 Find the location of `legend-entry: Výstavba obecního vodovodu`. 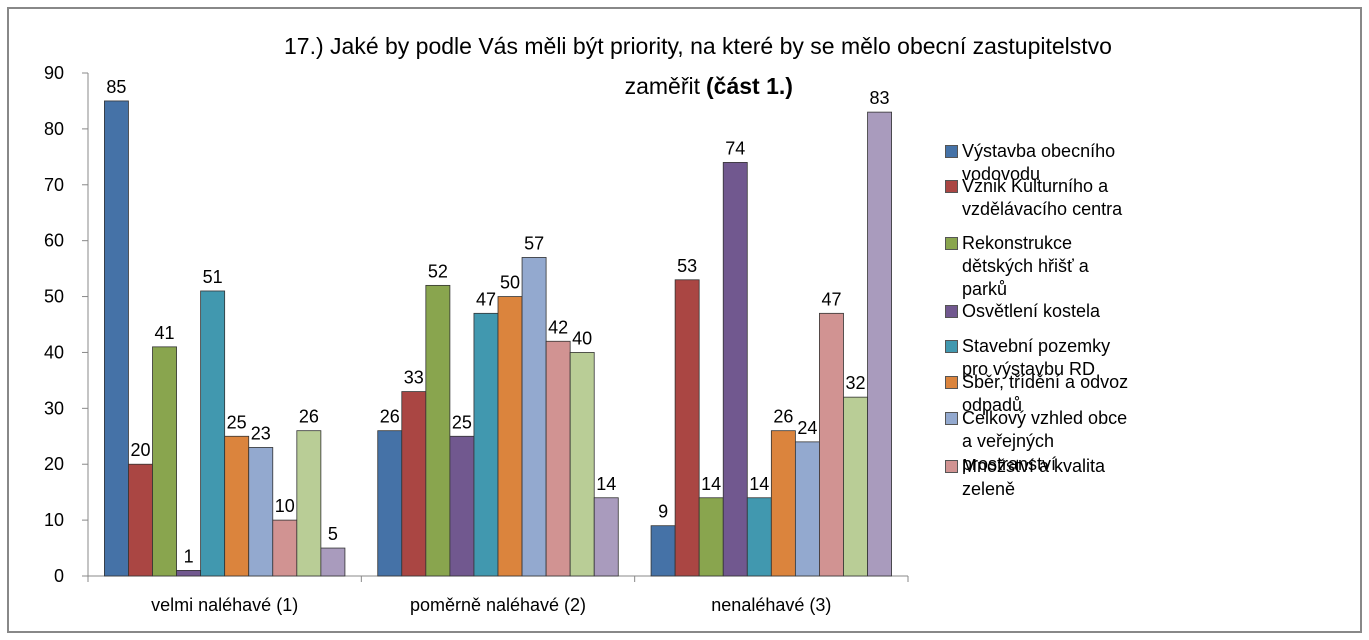

legend-entry: Výstavba obecního vodovodu is located at coordinates (1041, 163).